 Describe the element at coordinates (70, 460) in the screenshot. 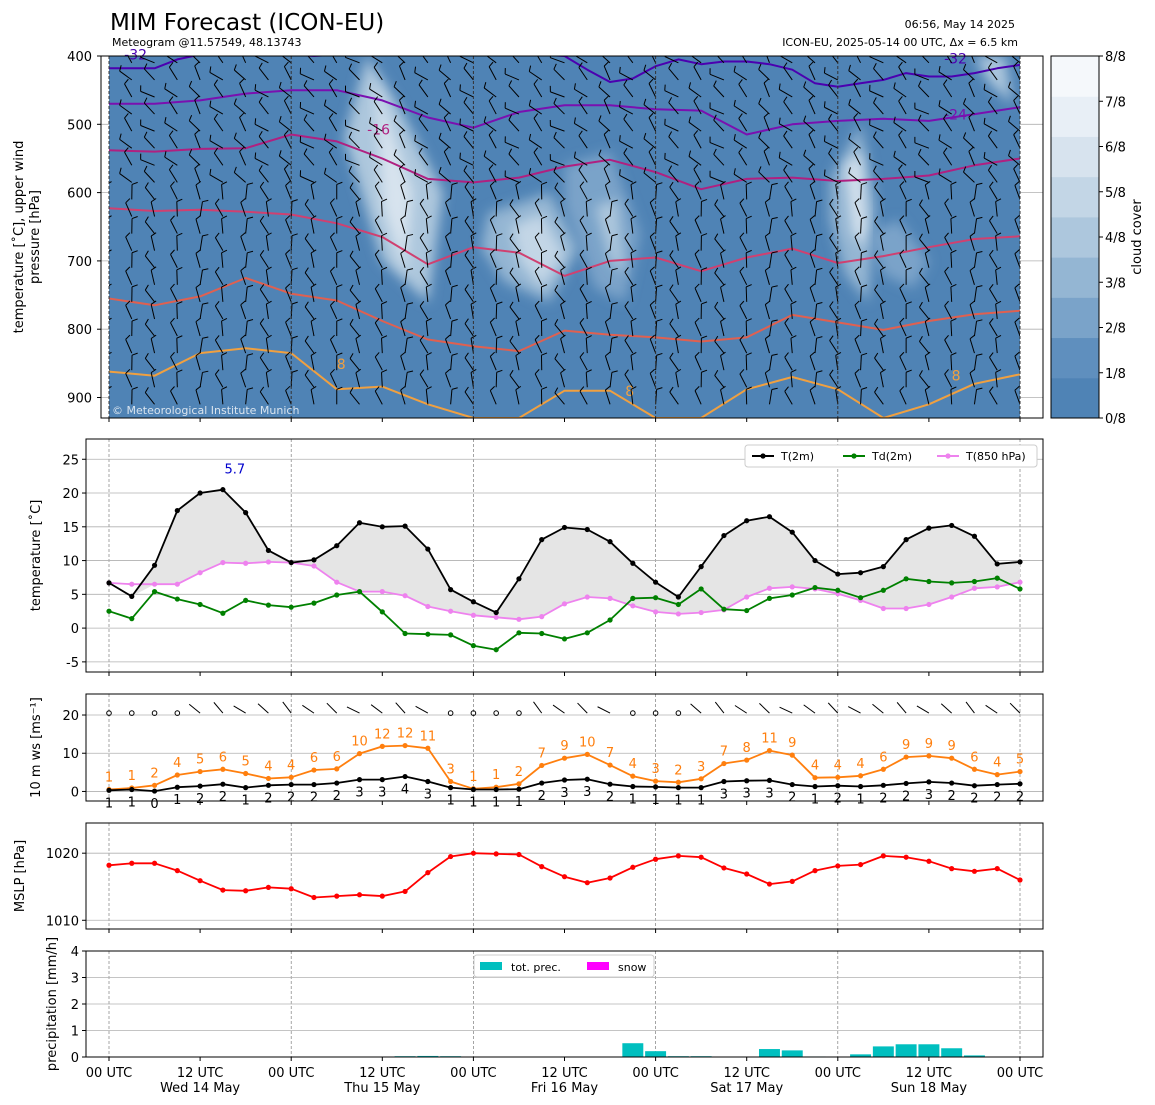

I see `y-tick-label: 25` at that location.